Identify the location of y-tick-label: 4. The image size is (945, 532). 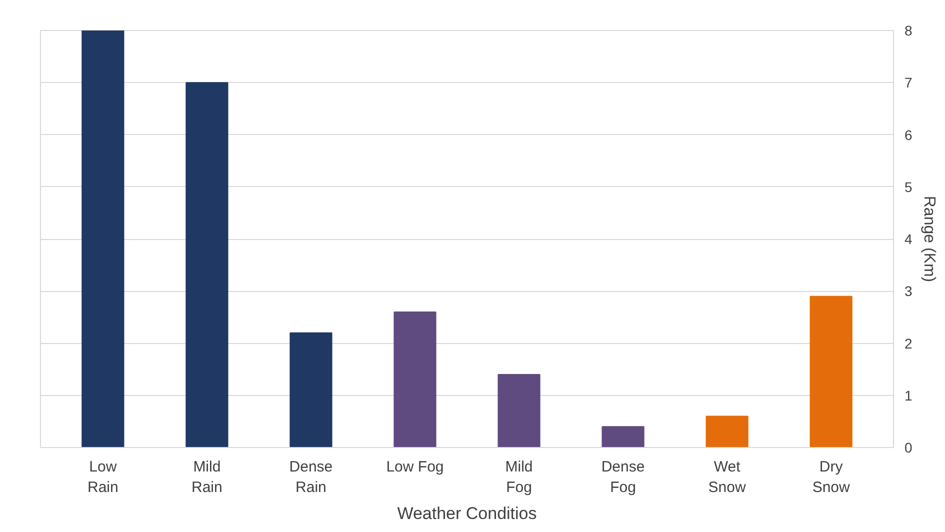
(908, 239).